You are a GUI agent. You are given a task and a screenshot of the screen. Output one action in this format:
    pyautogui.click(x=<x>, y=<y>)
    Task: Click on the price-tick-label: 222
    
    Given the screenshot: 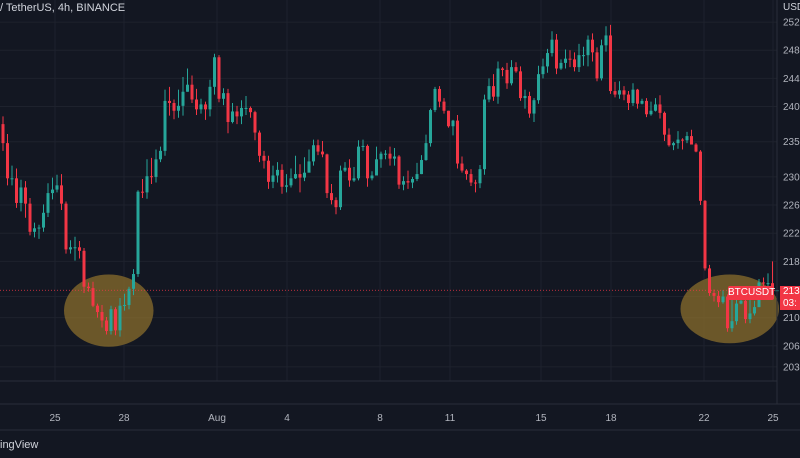 What is the action you would take?
    pyautogui.click(x=791, y=234)
    